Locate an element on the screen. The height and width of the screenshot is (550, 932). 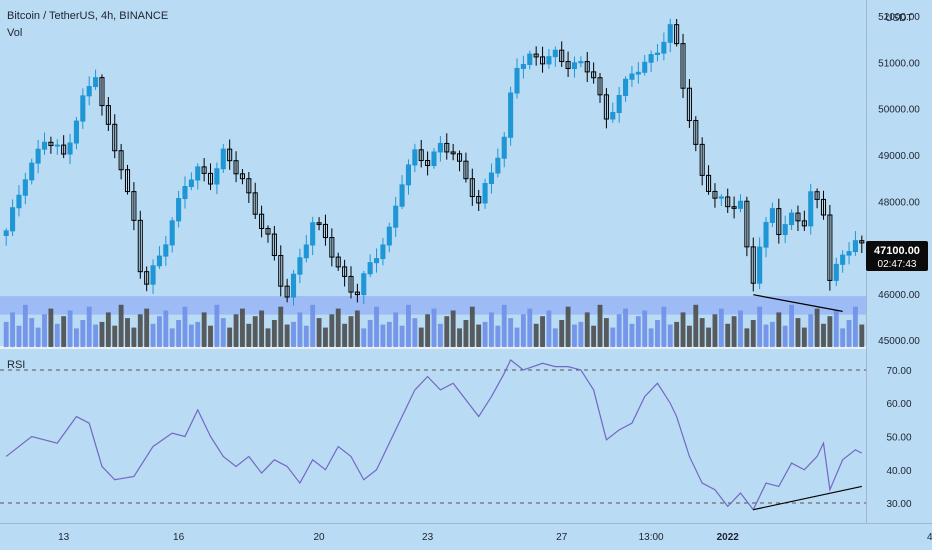
time-axis: 13 16 20 23 27 13:00 2022 4 is located at coordinates (495, 537).